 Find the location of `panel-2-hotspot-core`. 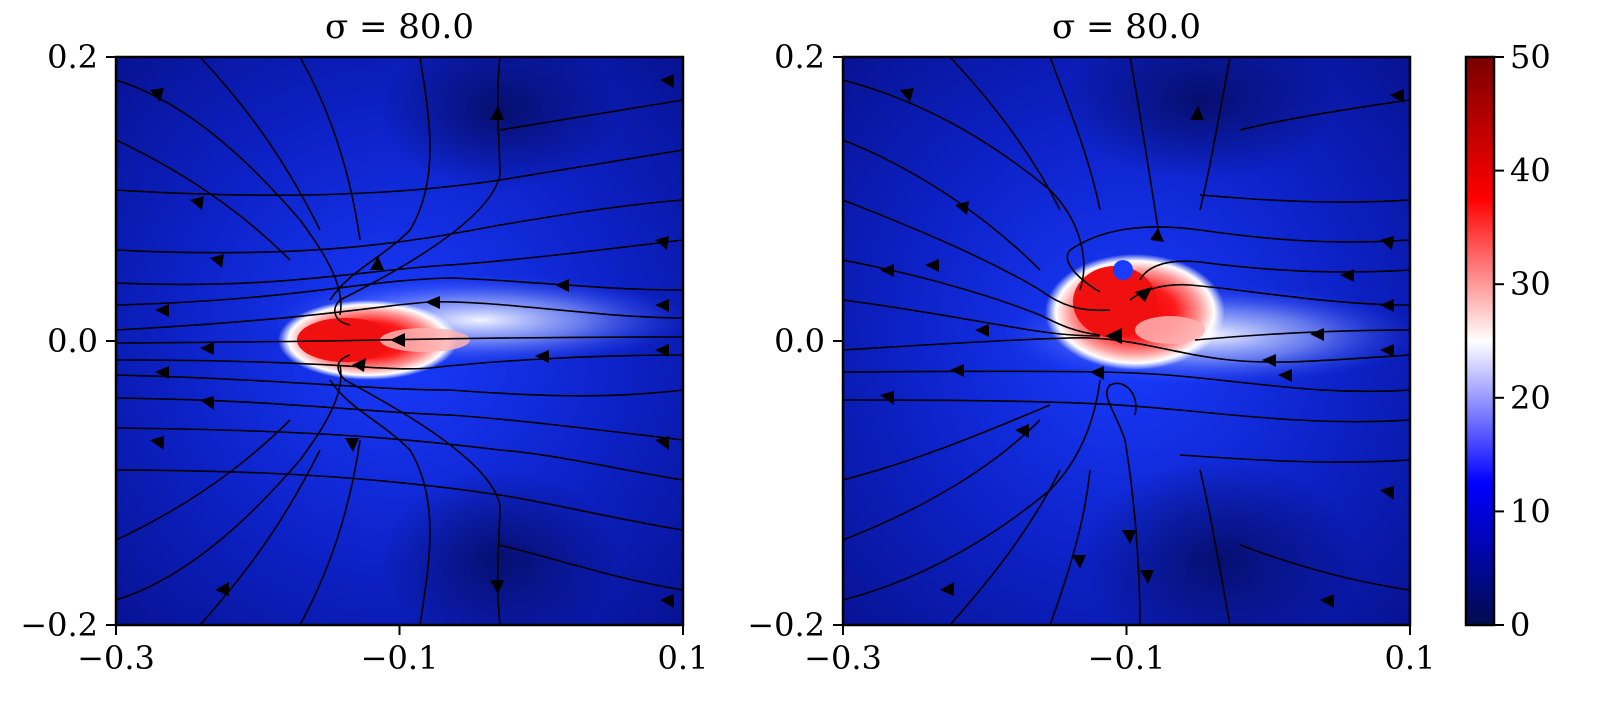

panel-2-hotspot-core is located at coordinates (1115, 302).